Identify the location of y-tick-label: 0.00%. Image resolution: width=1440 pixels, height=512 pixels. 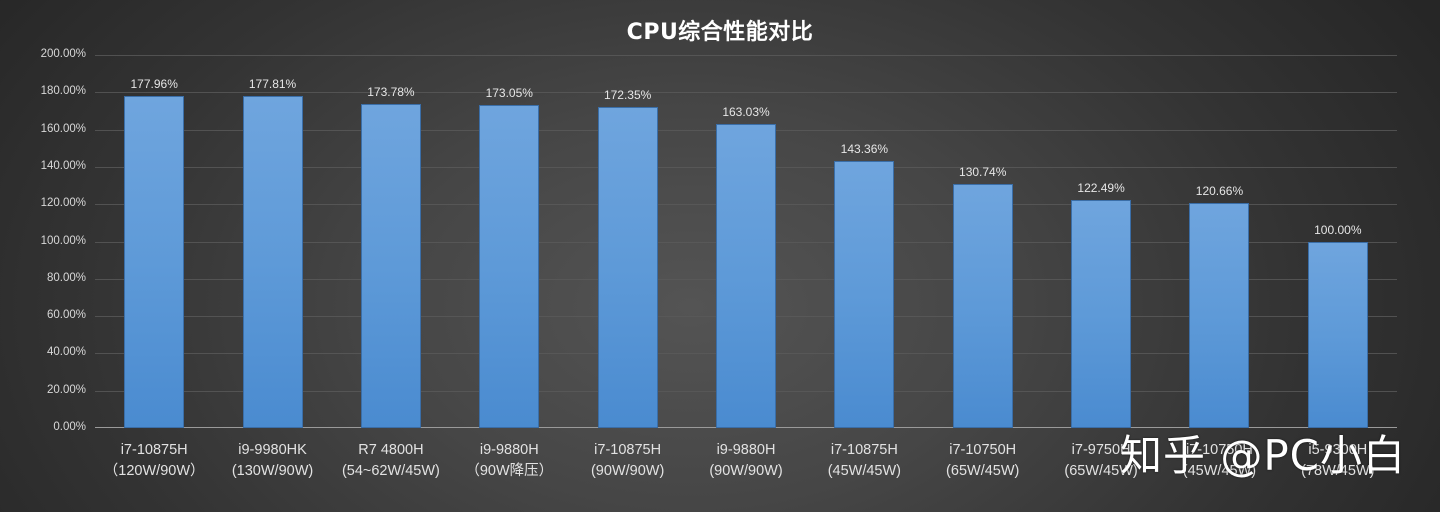
(69, 427).